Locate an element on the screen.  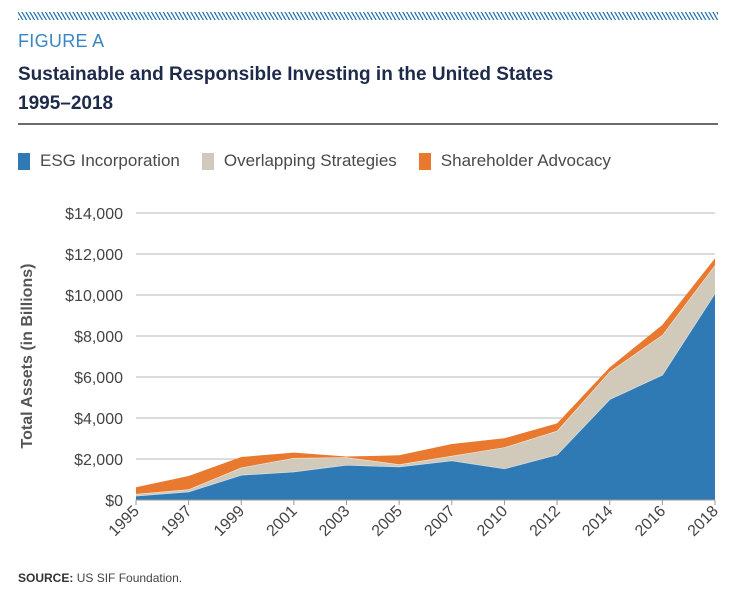
x-tick-label: 1999 is located at coordinates (229, 521).